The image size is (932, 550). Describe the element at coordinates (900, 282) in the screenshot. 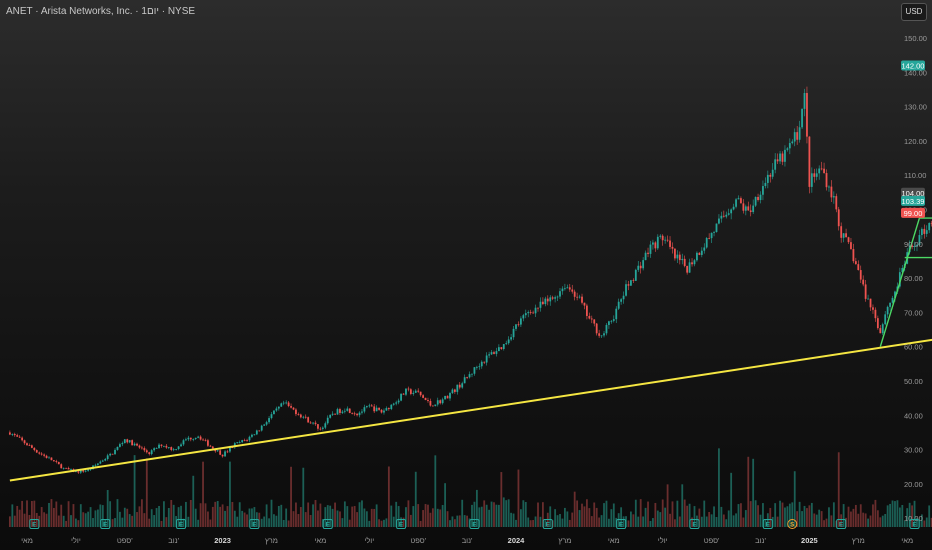

I see `pattern-line-impulse` at that location.